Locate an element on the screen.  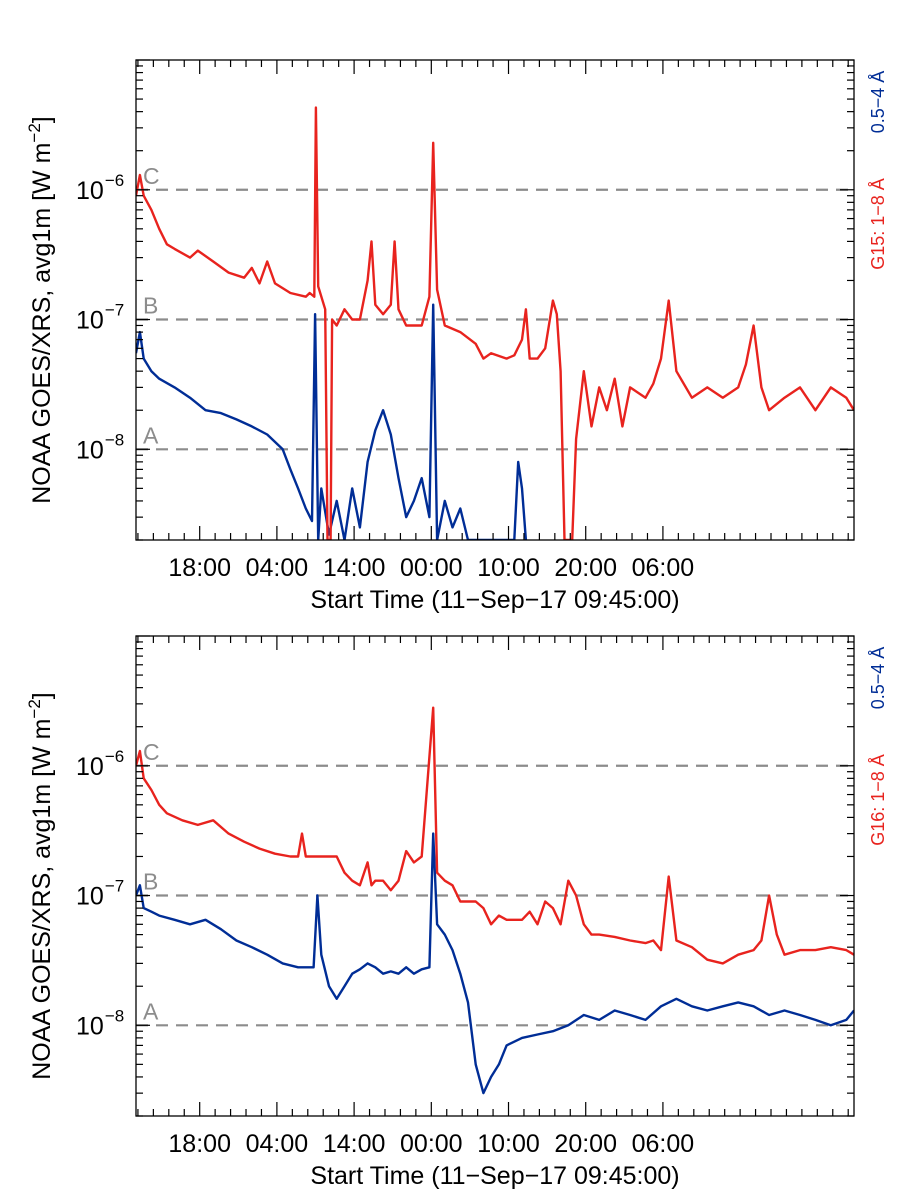
channel-label-long: G15: 1−8 Å is located at coordinates (878, 224).